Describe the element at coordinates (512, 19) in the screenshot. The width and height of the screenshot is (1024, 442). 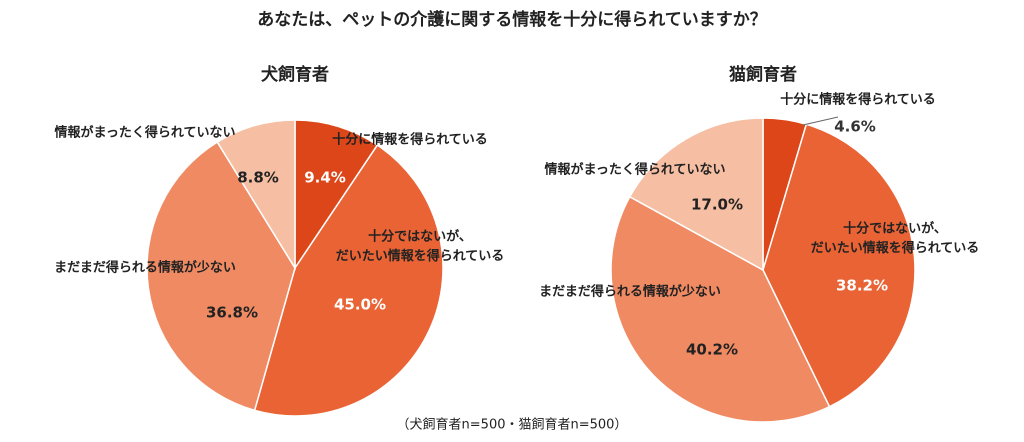
I see `chart-title: あなたは、ペットの介護に関する情報を十分に得られていますか？` at that location.